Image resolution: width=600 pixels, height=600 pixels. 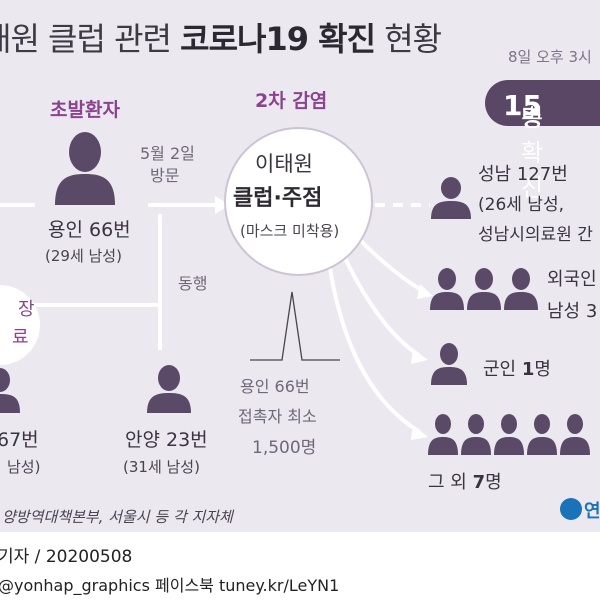 I want to click on spike-graph, so click(x=295, y=326).